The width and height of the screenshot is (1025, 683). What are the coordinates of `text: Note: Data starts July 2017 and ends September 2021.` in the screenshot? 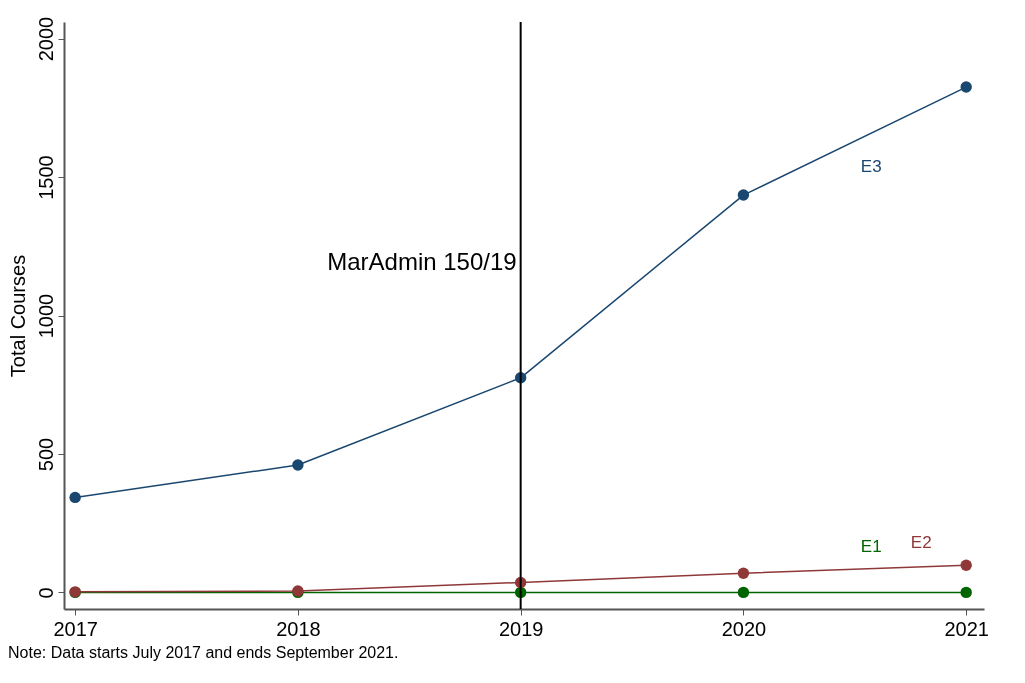 It's located at (203, 652).